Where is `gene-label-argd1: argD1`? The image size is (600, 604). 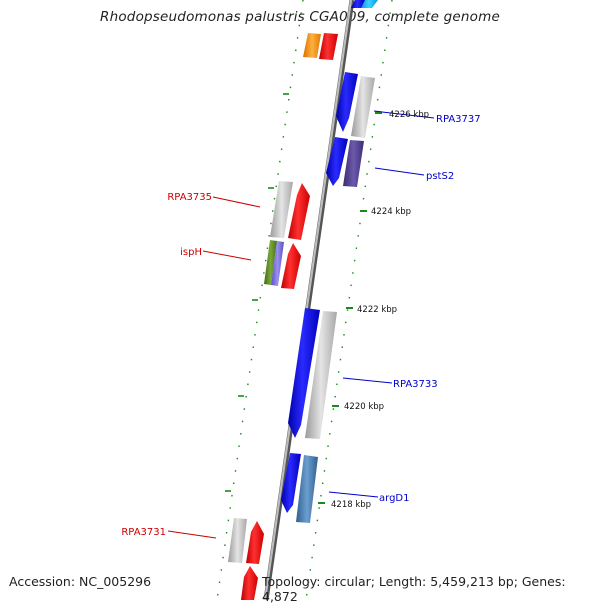
gene-label-argd1: argD1 is located at coordinates (394, 498).